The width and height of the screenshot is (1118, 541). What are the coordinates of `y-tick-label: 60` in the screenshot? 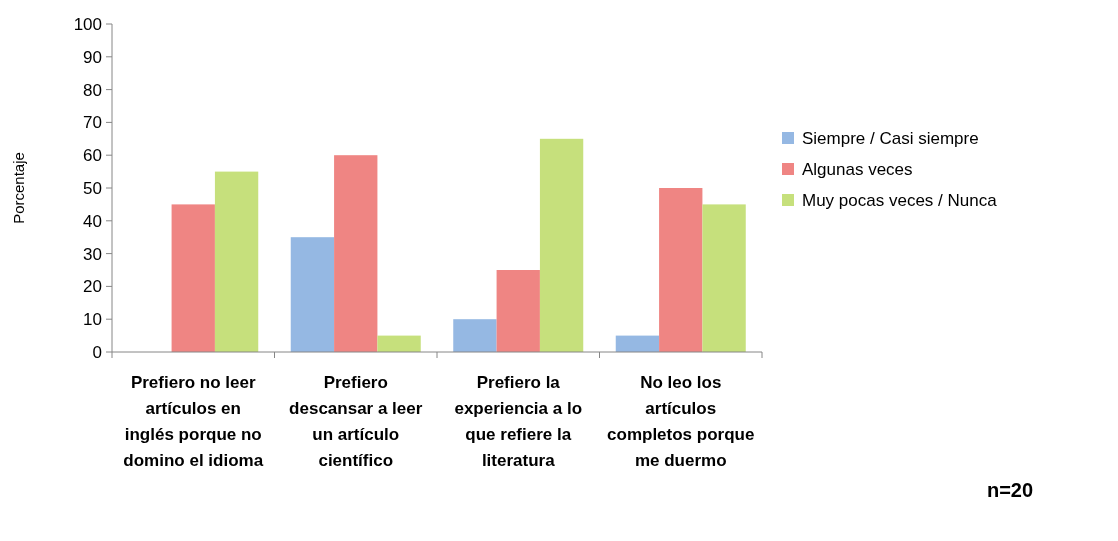 It's located at (92, 156).